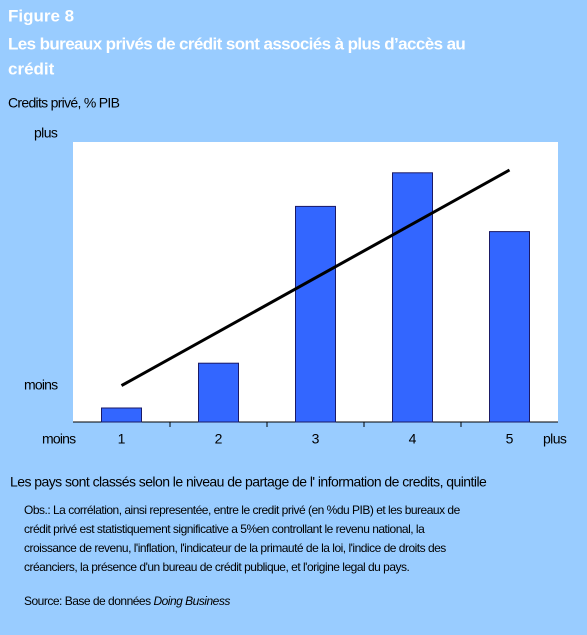 This screenshot has width=587, height=635. What do you see at coordinates (59, 439) in the screenshot?
I see `x-label-low: moins` at bounding box center [59, 439].